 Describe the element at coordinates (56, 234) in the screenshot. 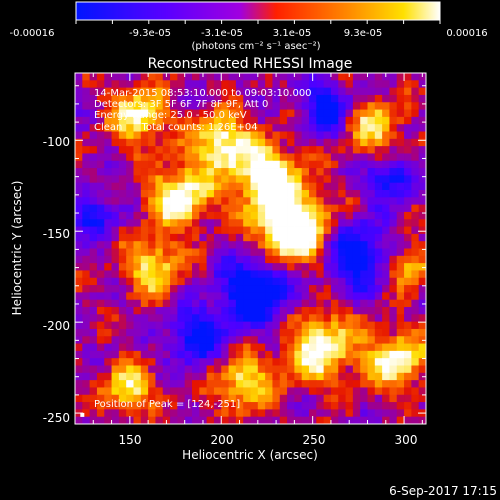

I see `y-tick-label: -150` at that location.